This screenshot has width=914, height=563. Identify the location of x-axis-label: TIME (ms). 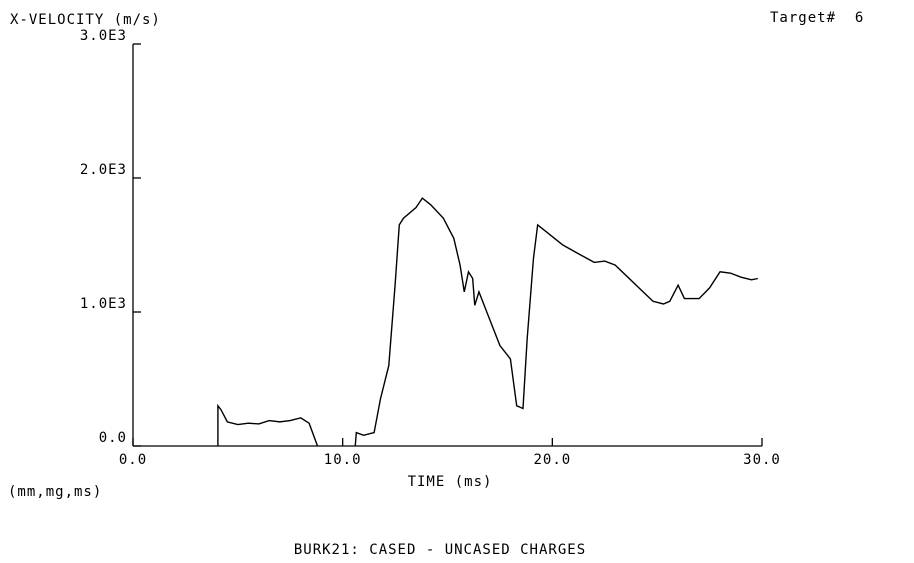
(450, 482).